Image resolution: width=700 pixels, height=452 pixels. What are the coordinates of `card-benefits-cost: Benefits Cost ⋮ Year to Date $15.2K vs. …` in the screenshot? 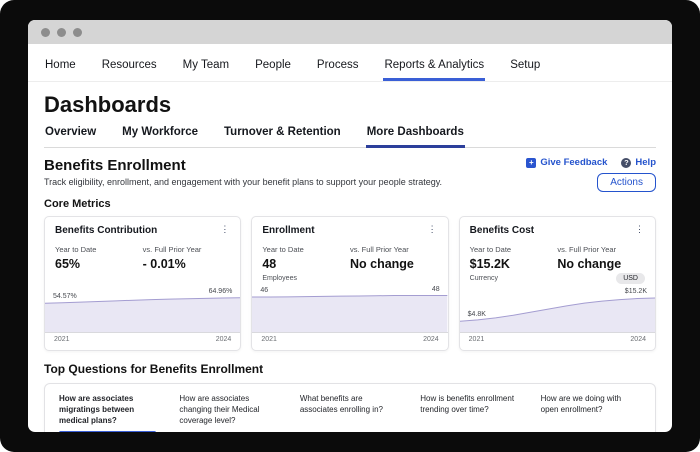 It's located at (557, 283).